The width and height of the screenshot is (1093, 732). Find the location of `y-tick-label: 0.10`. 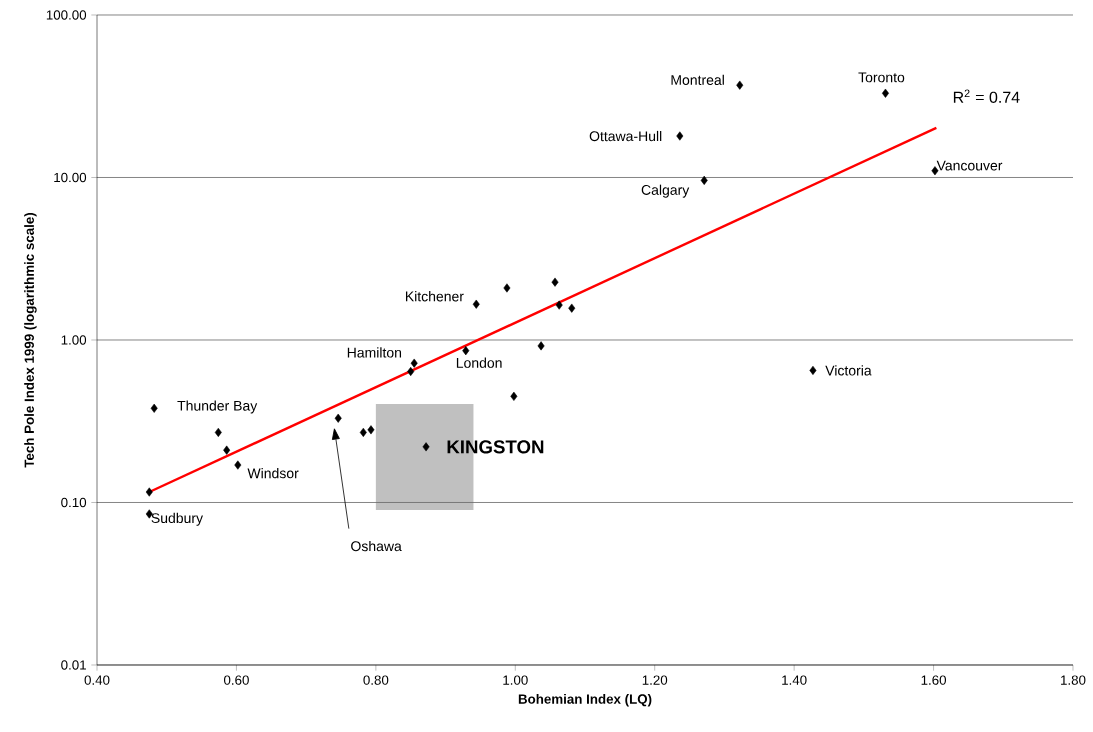

y-tick-label: 0.10 is located at coordinates (74, 502).